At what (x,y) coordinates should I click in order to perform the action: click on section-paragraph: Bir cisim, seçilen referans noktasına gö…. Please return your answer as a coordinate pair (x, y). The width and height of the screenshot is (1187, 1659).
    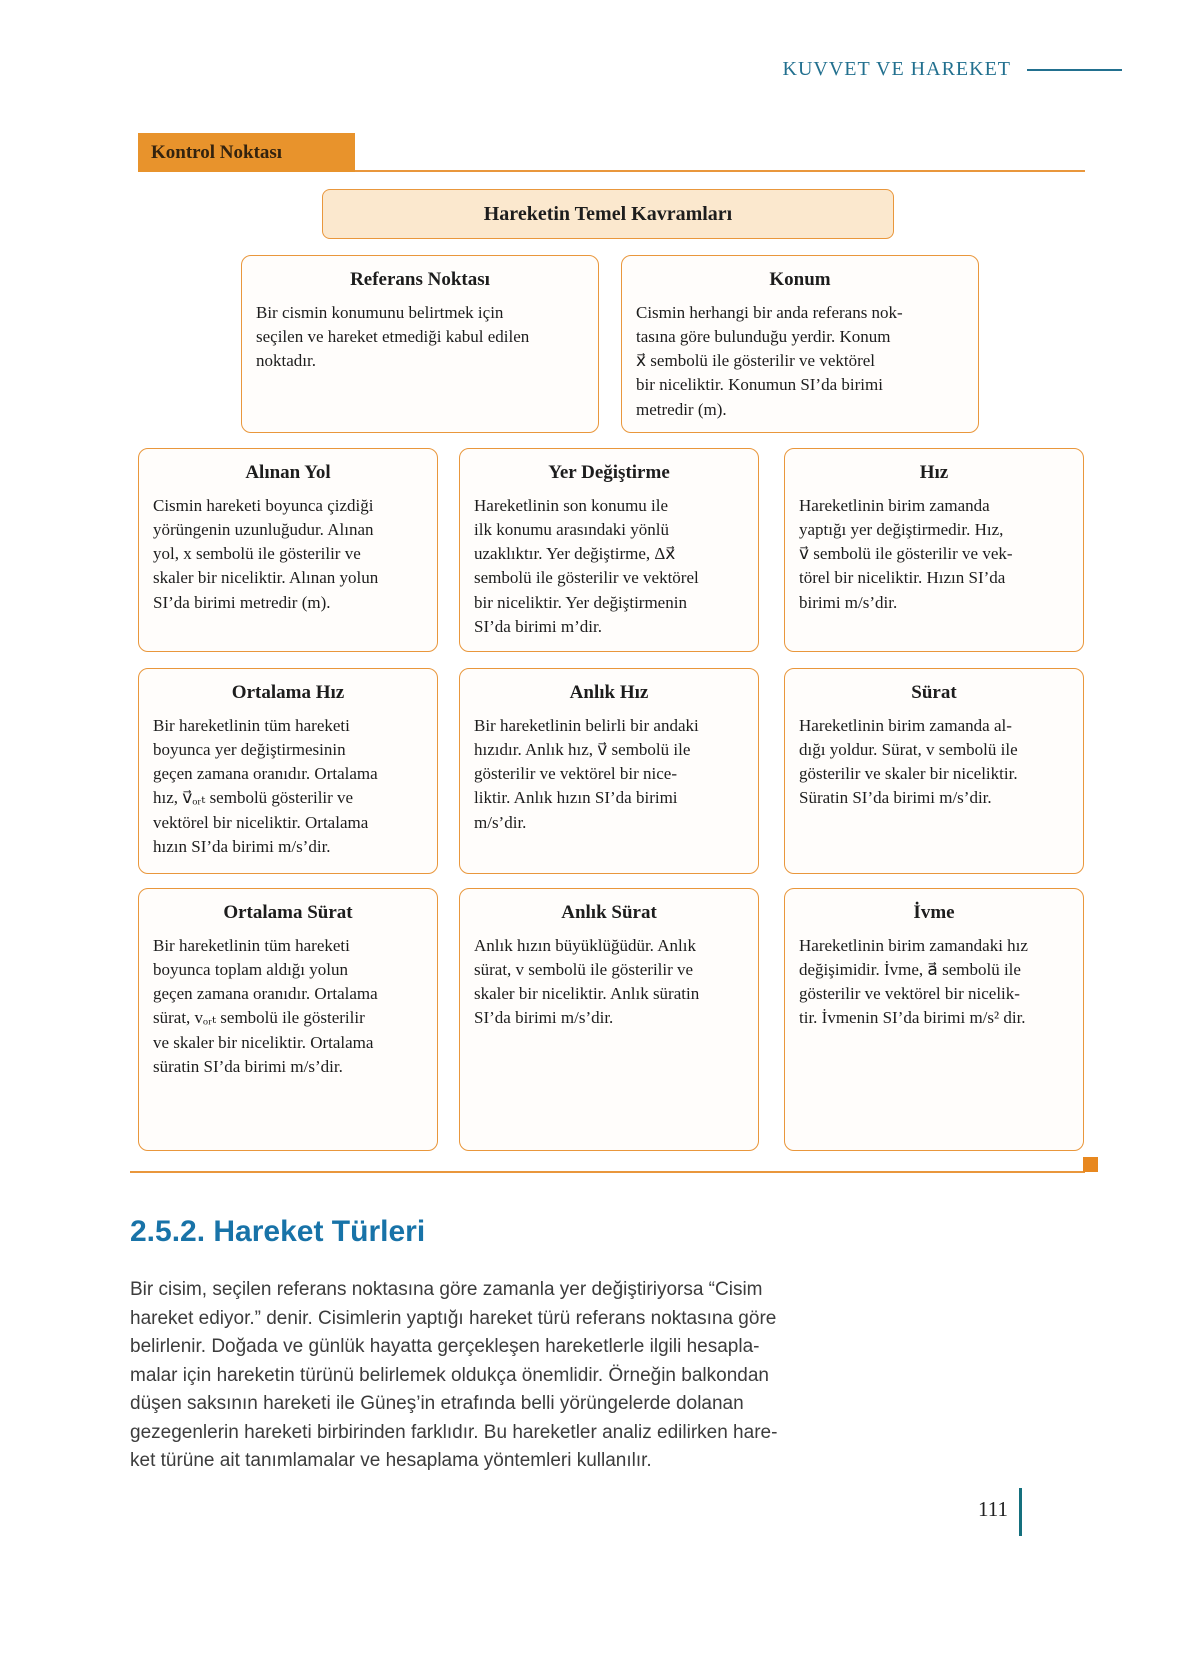
    Looking at the image, I should click on (454, 1375).